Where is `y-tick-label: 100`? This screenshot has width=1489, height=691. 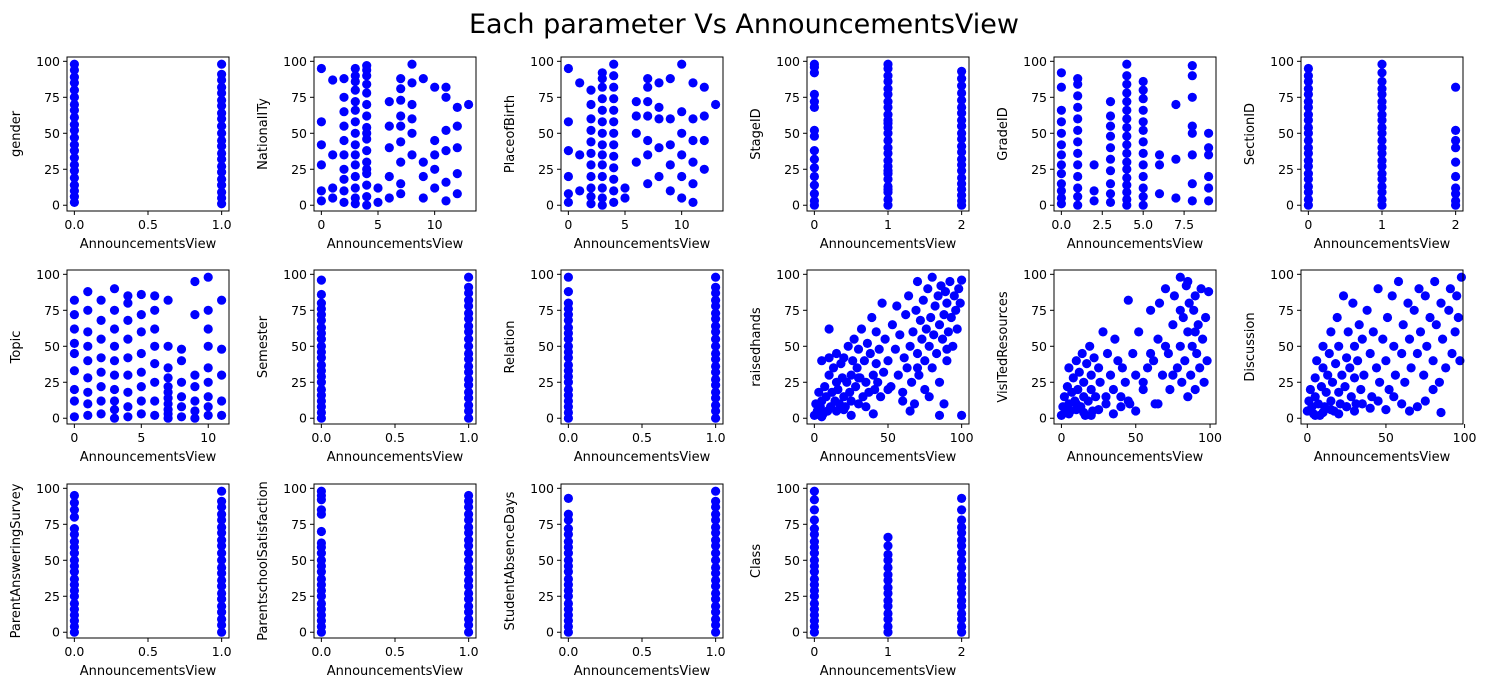 y-tick-label: 100 is located at coordinates (48, 274).